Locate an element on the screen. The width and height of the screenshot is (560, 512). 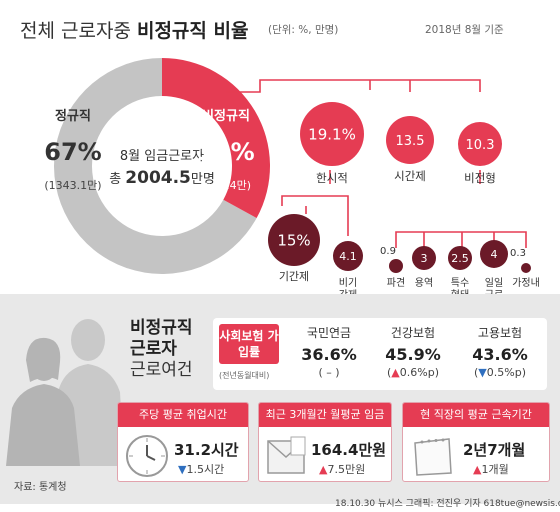
insurance-change: (▼0.5%p) is located at coordinates (500, 372).